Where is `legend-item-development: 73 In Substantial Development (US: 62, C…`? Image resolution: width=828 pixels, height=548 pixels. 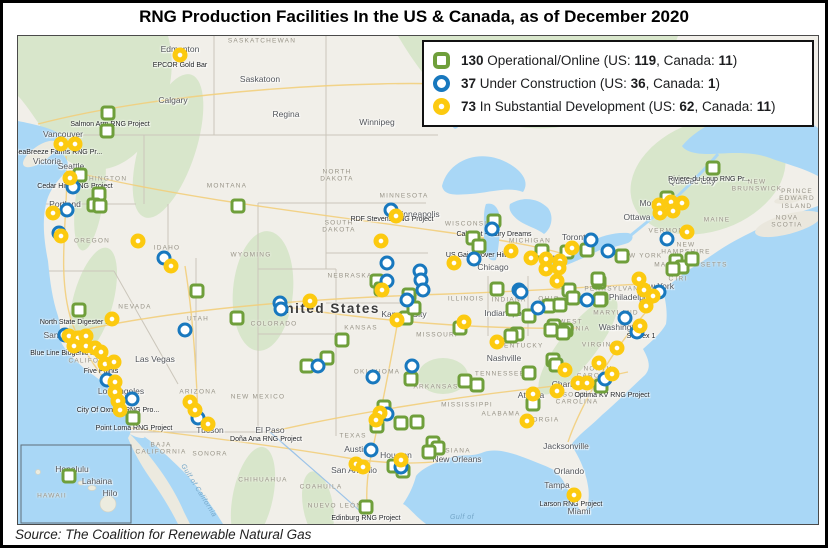
legend-item-development: 73 In Substantial Development (US: 62, C… is located at coordinates (618, 106).